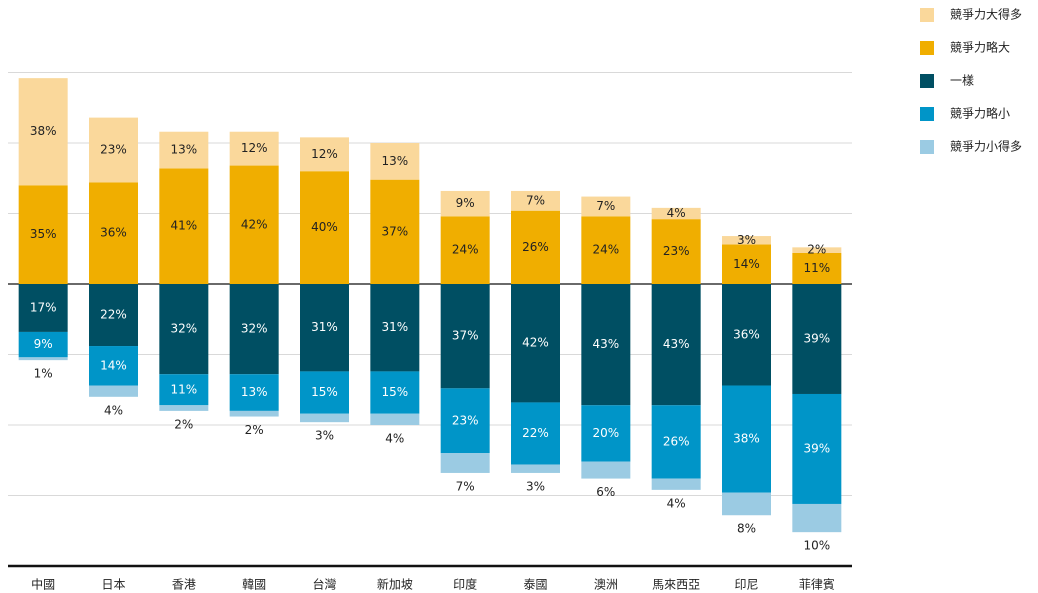 This screenshot has width=1038, height=593. I want to click on data-label: 40%, so click(324, 227).